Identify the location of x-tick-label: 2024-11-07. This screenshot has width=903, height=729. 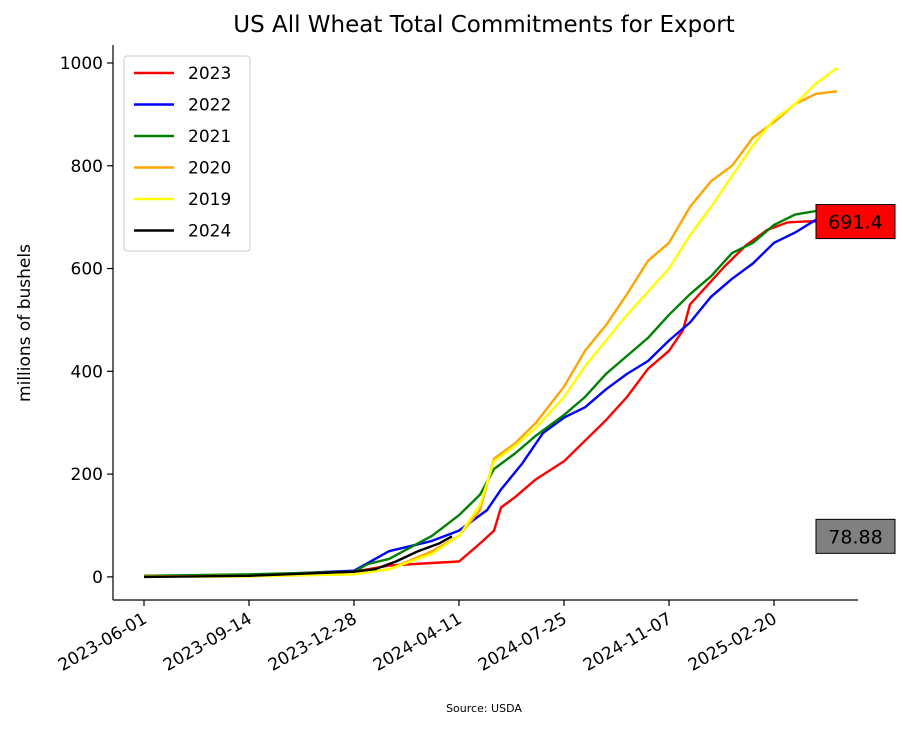
(628, 642).